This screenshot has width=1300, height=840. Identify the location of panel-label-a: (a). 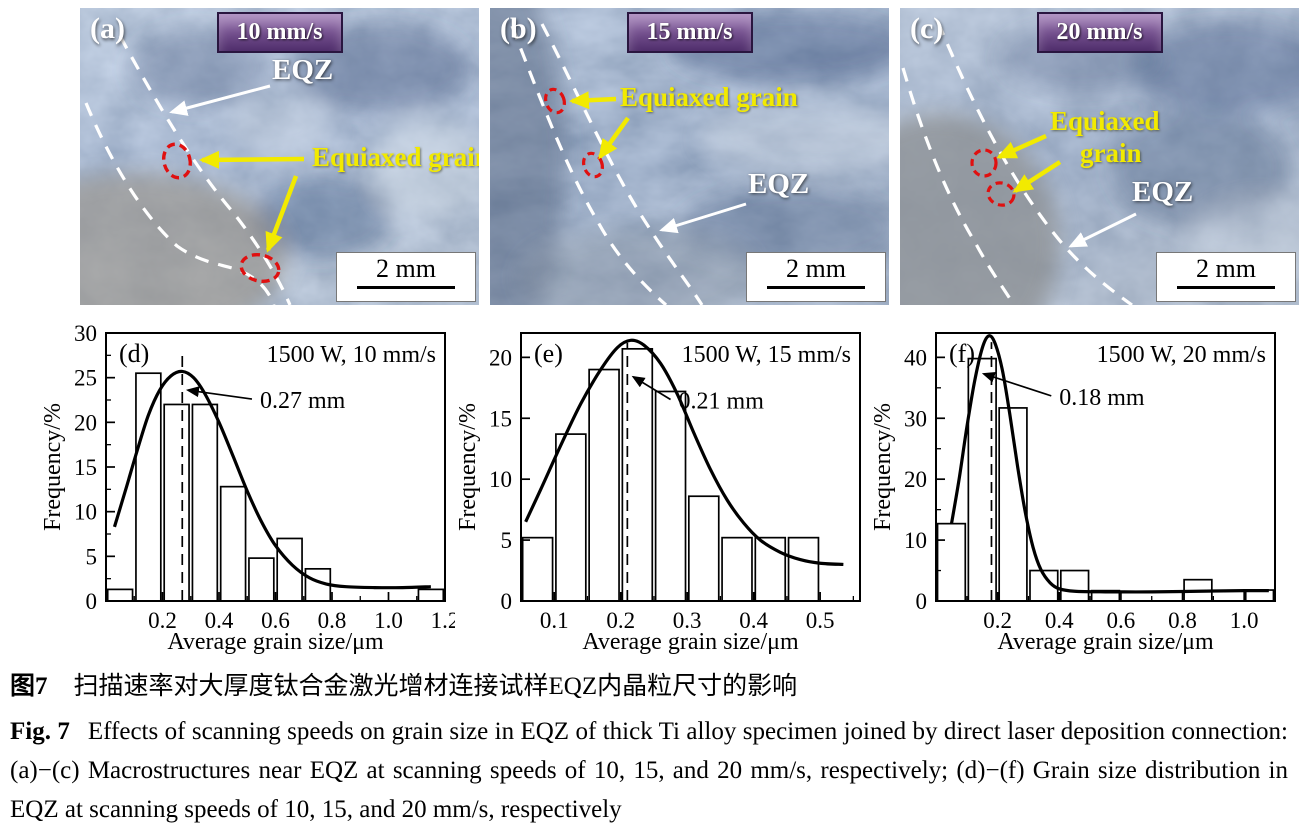
(107, 28).